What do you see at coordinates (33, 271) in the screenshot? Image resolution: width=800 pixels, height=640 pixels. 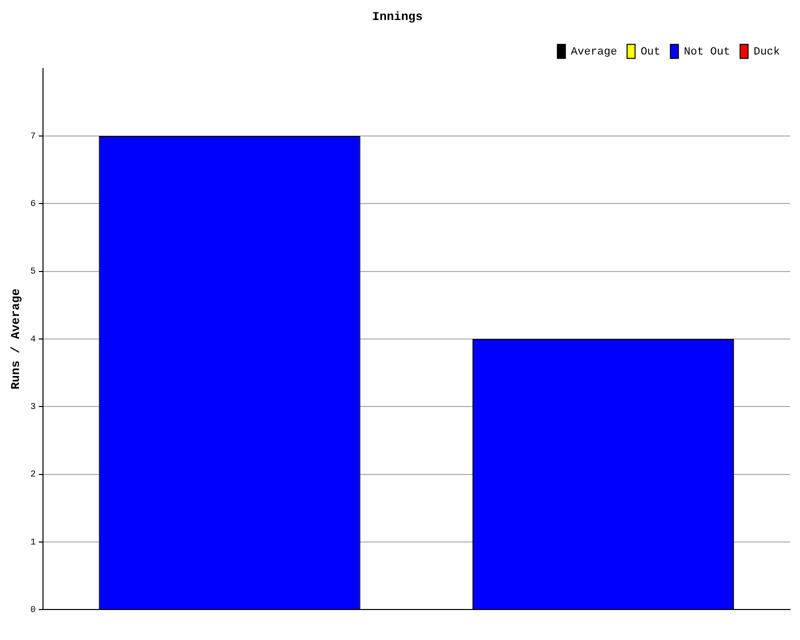 I see `y-tick-label: 5` at bounding box center [33, 271].